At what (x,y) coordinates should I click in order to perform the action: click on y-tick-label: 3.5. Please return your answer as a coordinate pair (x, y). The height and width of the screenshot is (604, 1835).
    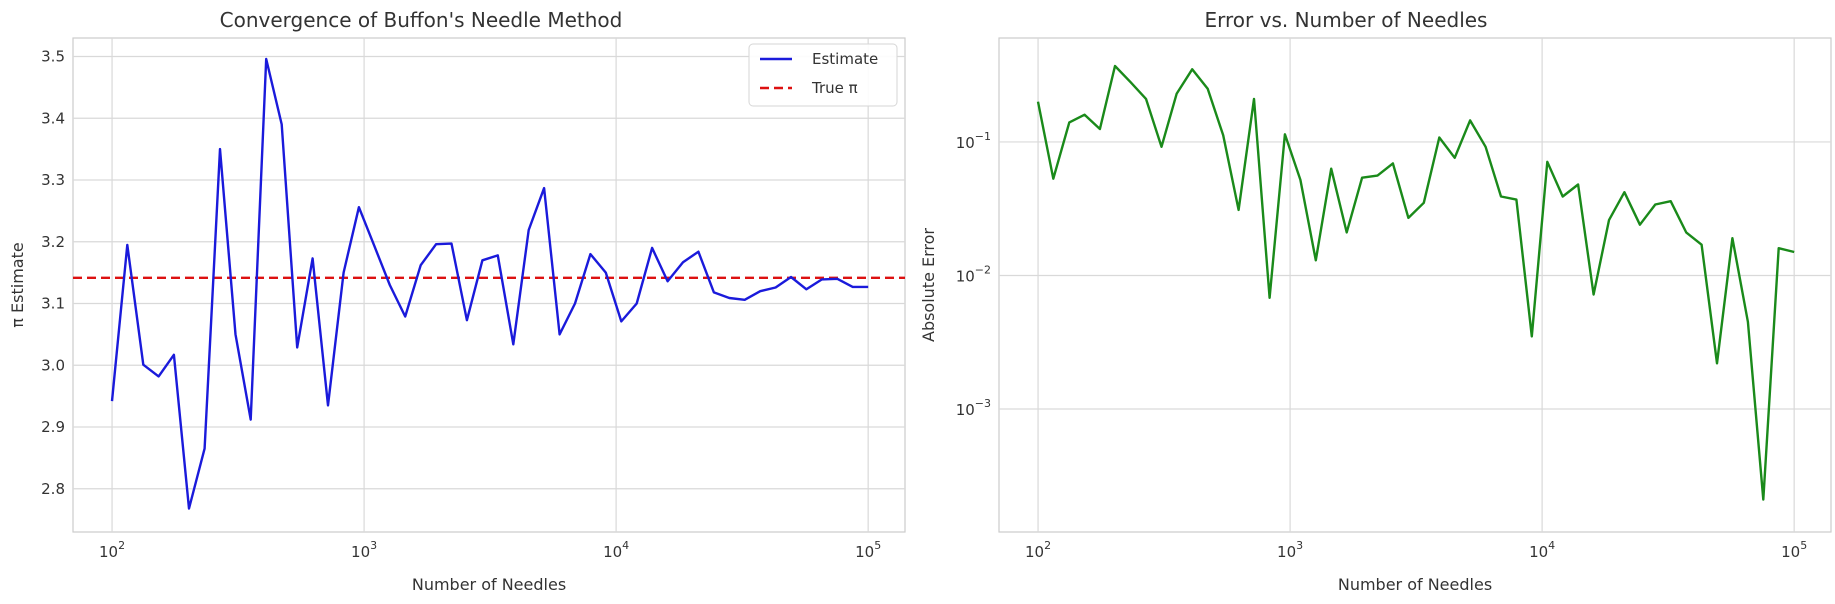
    Looking at the image, I should click on (53, 57).